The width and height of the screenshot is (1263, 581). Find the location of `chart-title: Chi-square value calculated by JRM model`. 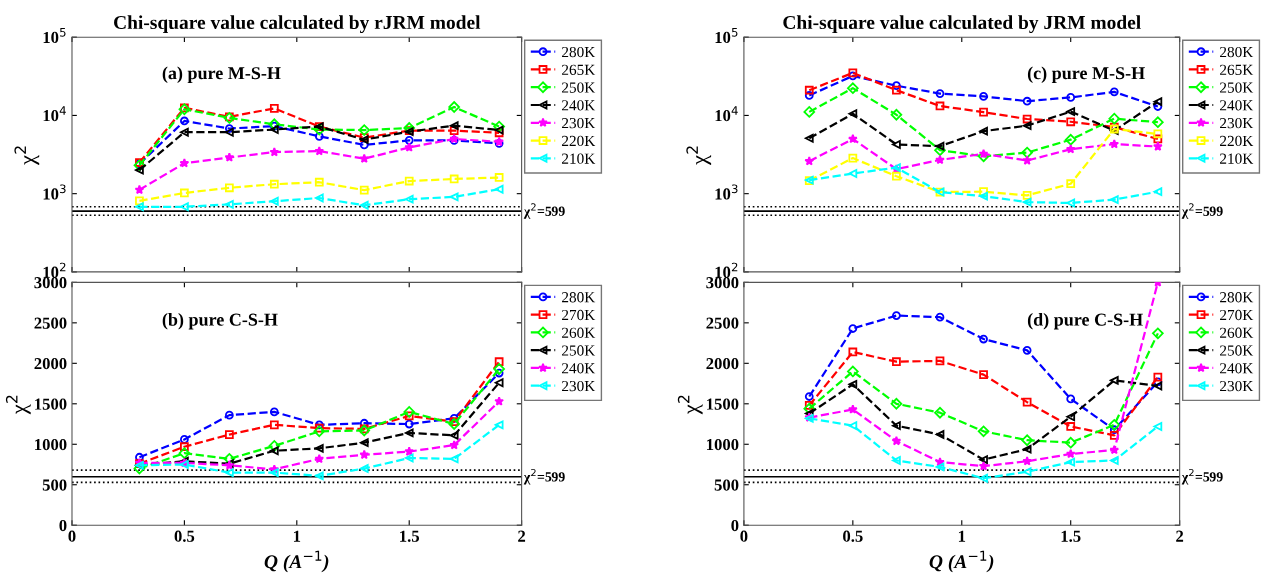

chart-title: Chi-square value calculated by JRM model is located at coordinates (962, 24).